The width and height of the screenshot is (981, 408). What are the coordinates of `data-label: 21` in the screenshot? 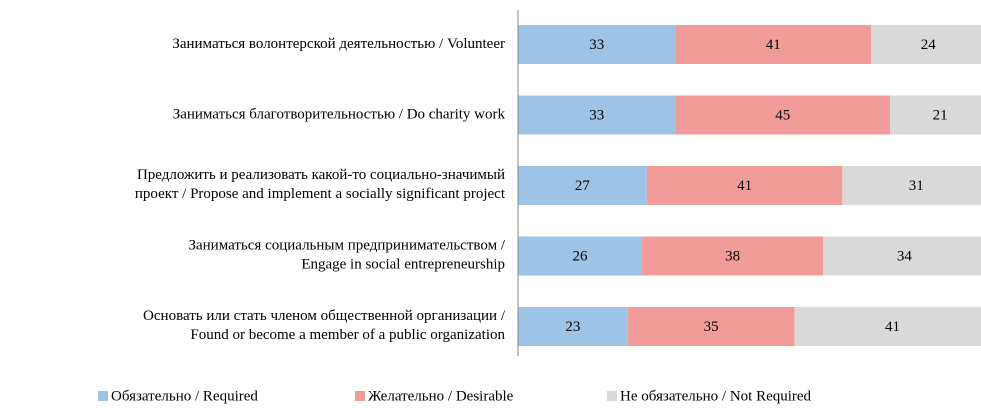 It's located at (940, 115).